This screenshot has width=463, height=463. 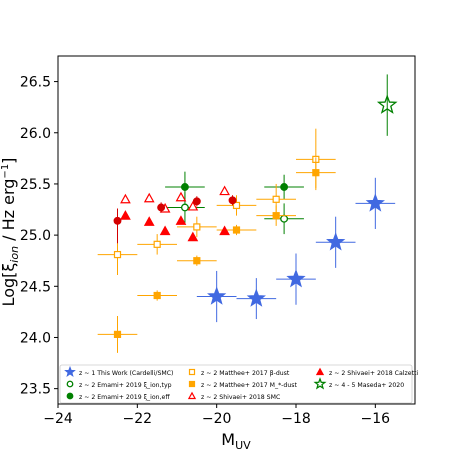 I want to click on x-tick-label: −16, so click(x=376, y=419).